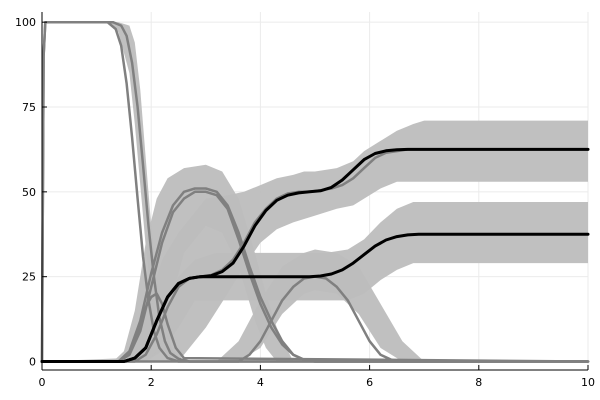 The image size is (600, 400). What do you see at coordinates (42, 382) in the screenshot?
I see `x-tick-label: 0` at bounding box center [42, 382].